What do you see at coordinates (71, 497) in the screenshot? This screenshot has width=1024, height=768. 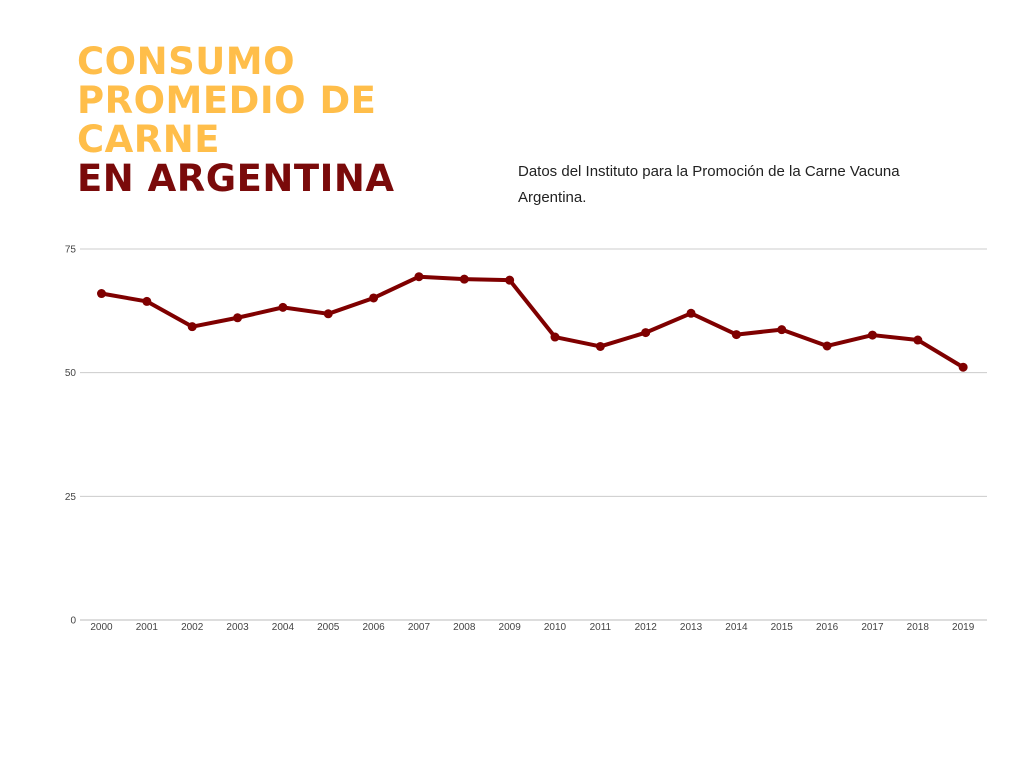 I see `y-tick-label: 25` at bounding box center [71, 497].